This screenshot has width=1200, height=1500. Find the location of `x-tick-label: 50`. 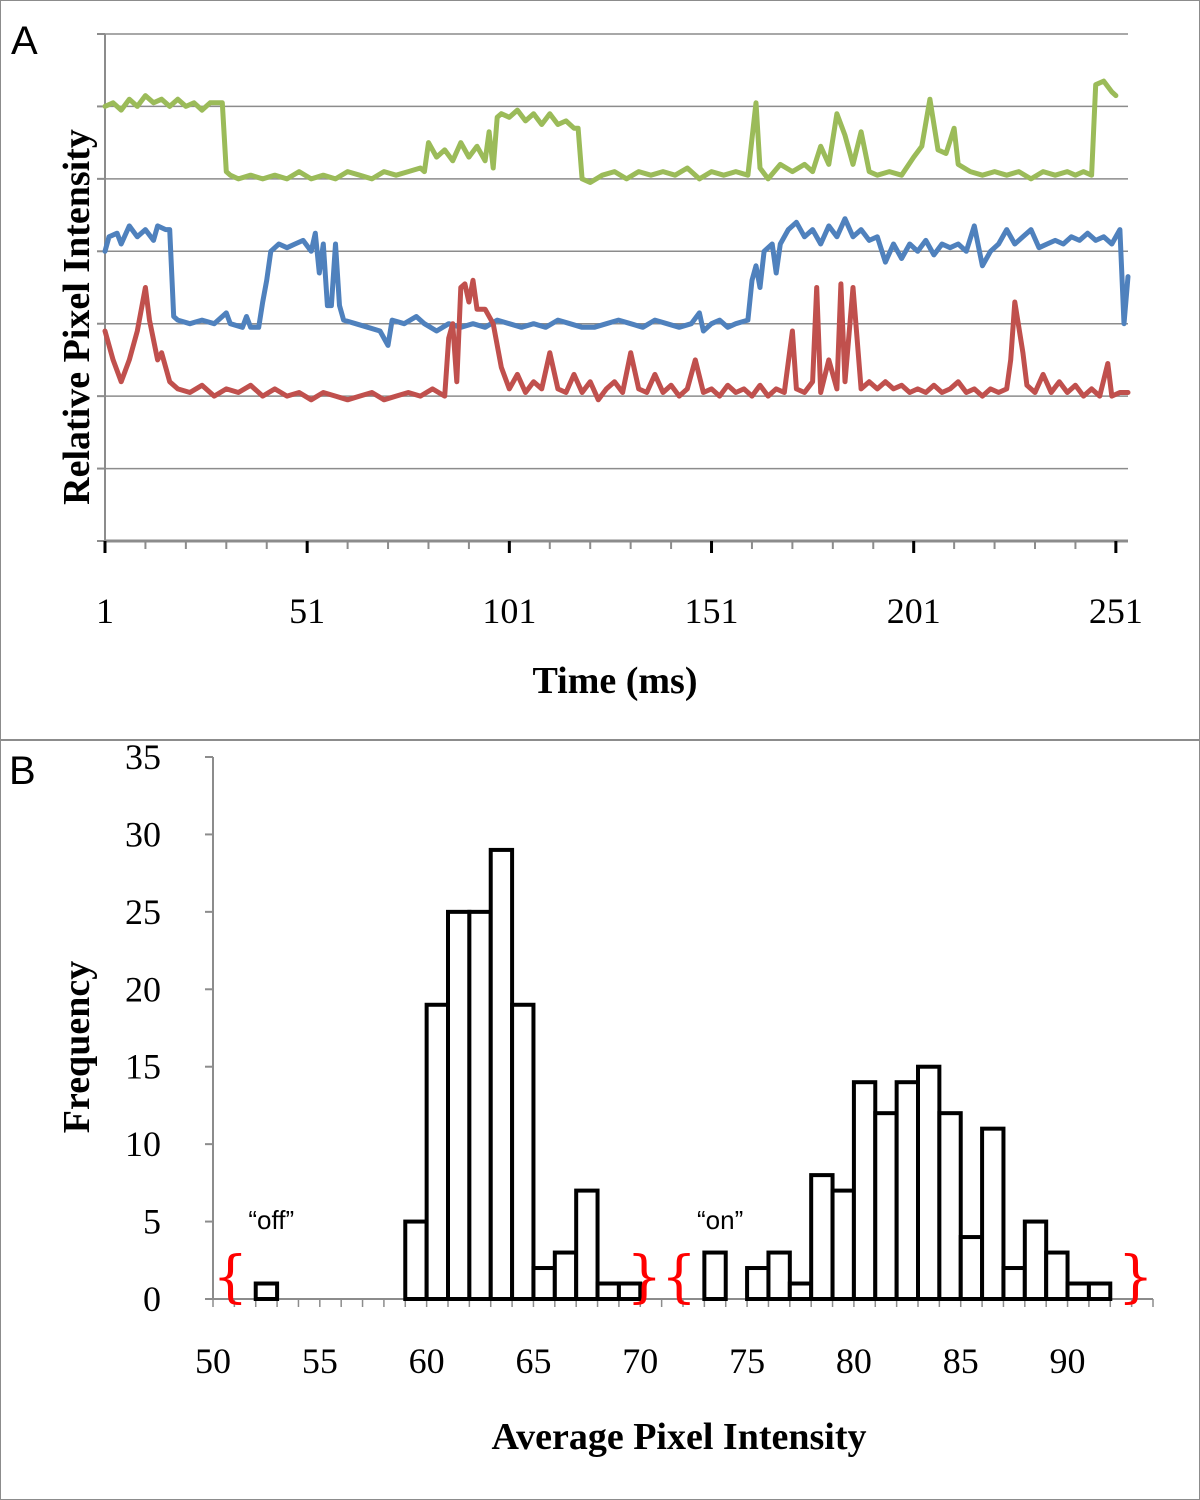

x-tick-label: 50 is located at coordinates (213, 1361).